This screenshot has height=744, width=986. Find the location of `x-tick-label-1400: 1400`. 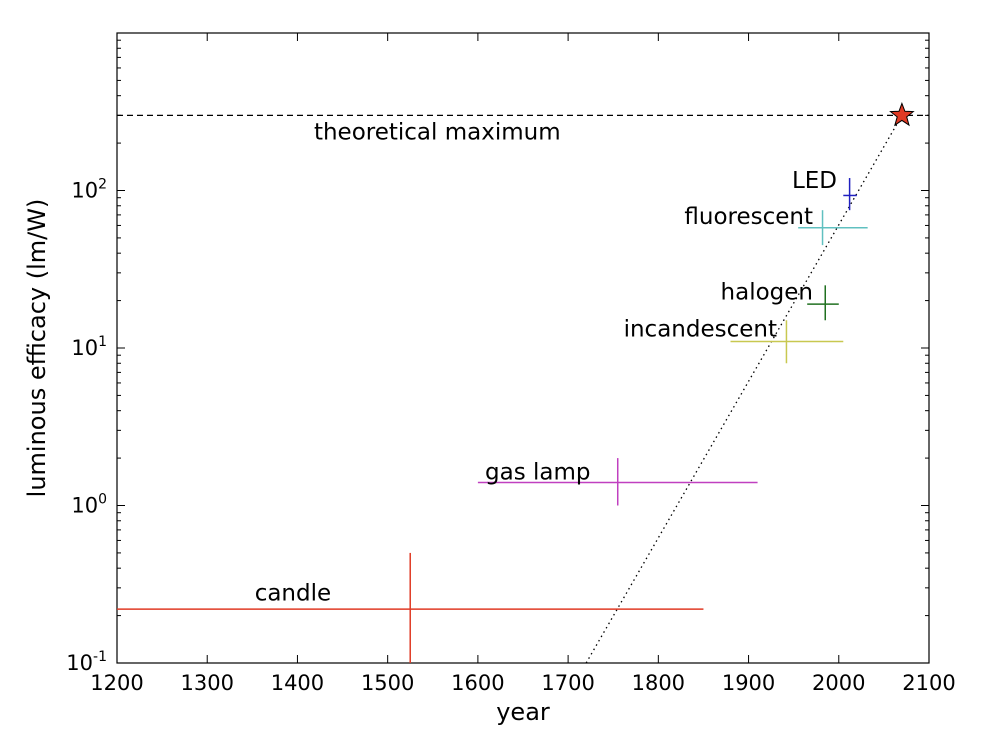

x-tick-label-1400: 1400 is located at coordinates (297, 683).